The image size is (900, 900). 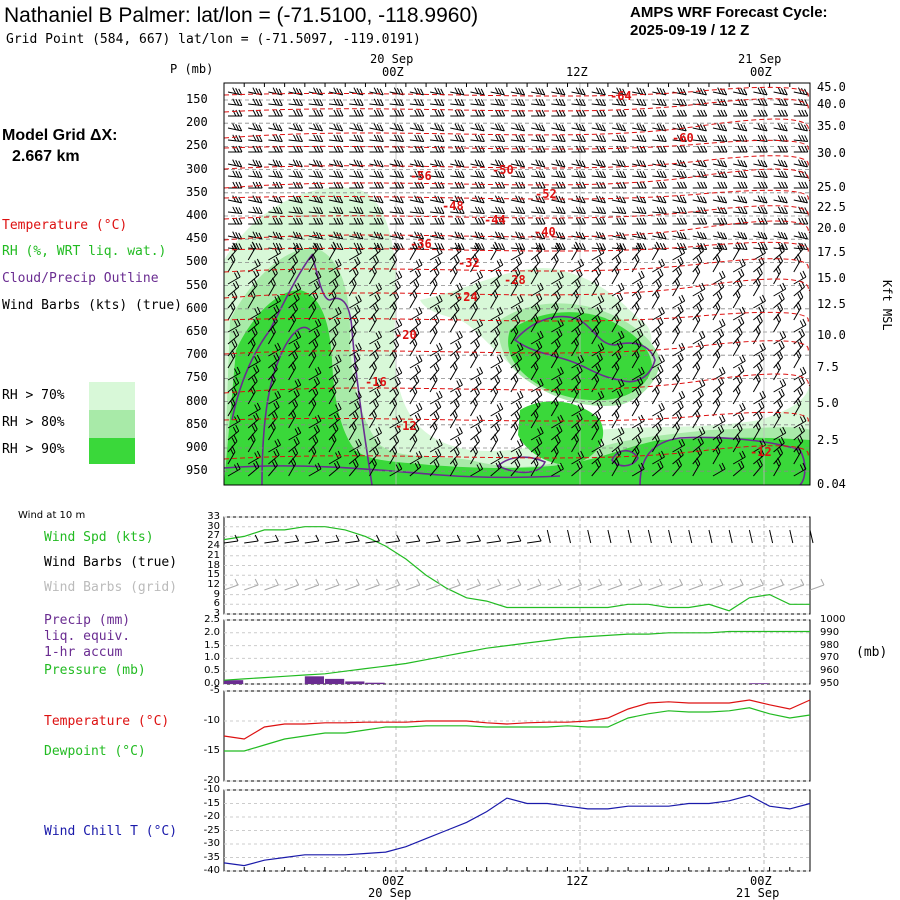 I want to click on legend-cloud: Cloud/Precip Outline, so click(x=80, y=278).